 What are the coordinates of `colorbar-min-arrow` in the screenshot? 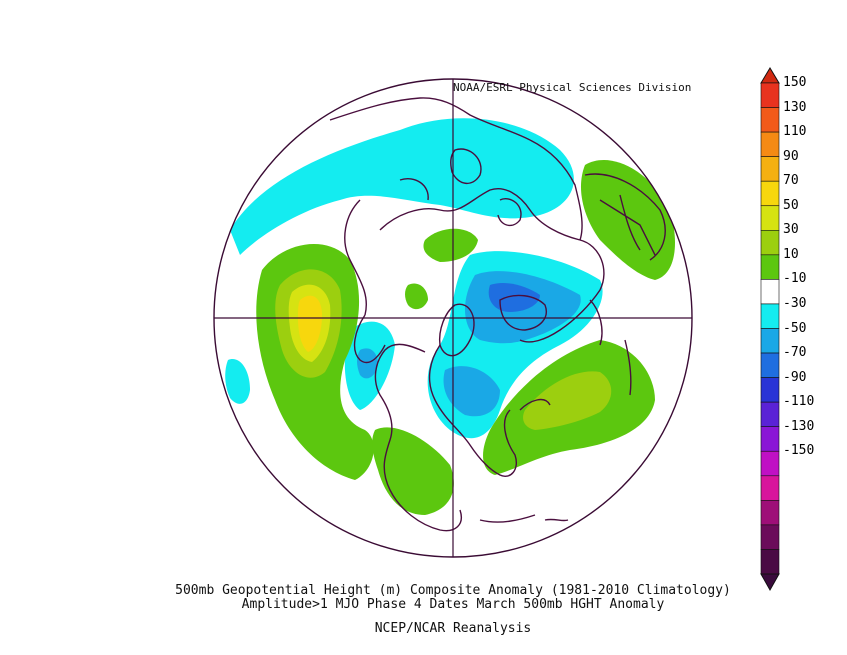 It's located at (770, 582).